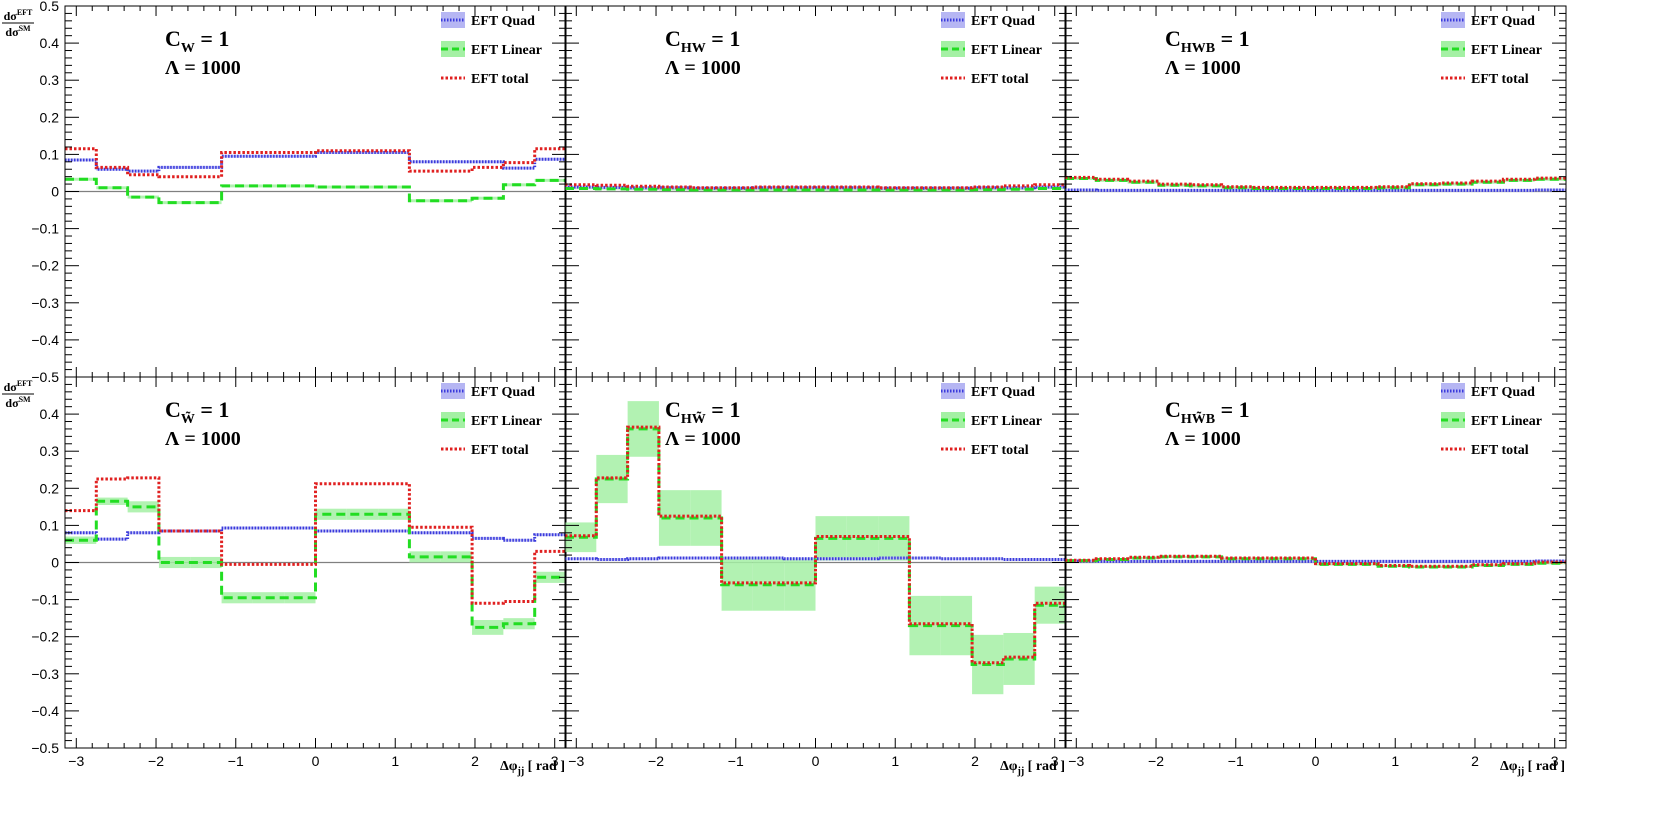 This screenshot has width=1656, height=826. Describe the element at coordinates (50, 451) in the screenshot. I see `y-tick-label: 0.3` at that location.